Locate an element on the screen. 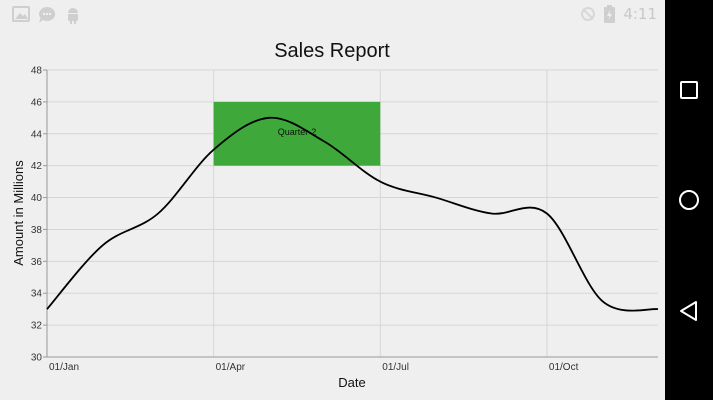  chat-bubble-icon is located at coordinates (47, 14).